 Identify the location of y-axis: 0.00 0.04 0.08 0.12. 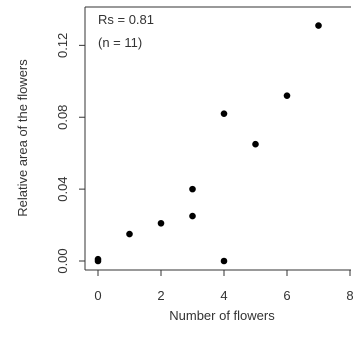
(70, 153).